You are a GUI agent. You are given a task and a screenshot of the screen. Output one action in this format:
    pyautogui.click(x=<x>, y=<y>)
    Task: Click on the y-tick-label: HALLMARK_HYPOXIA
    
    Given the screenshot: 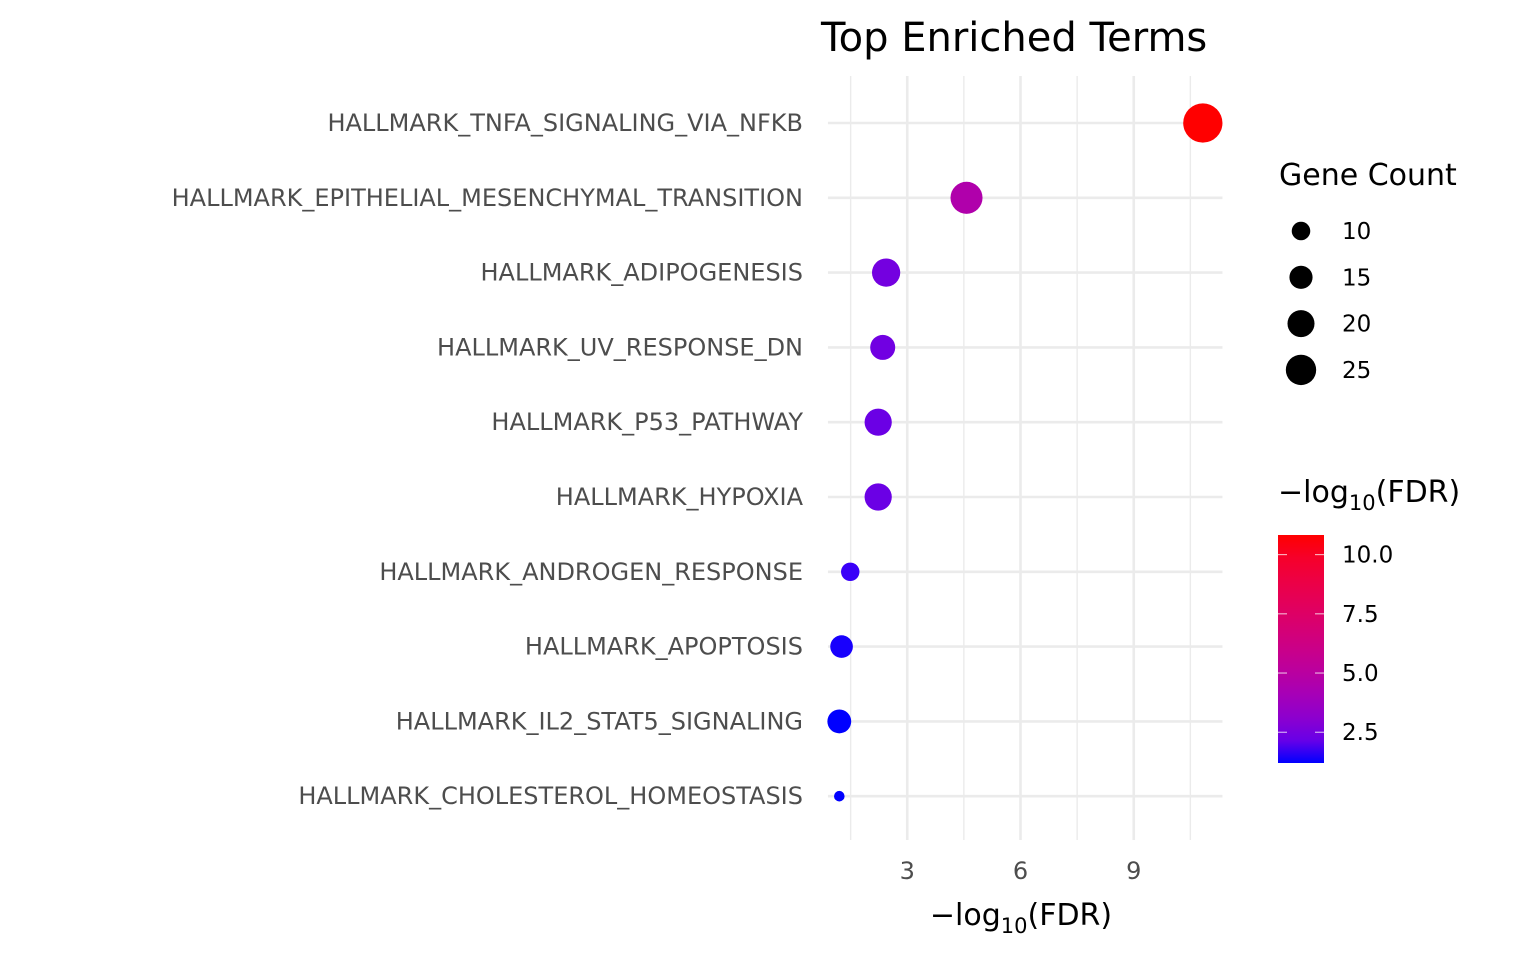 What is the action you would take?
    pyautogui.click(x=680, y=497)
    